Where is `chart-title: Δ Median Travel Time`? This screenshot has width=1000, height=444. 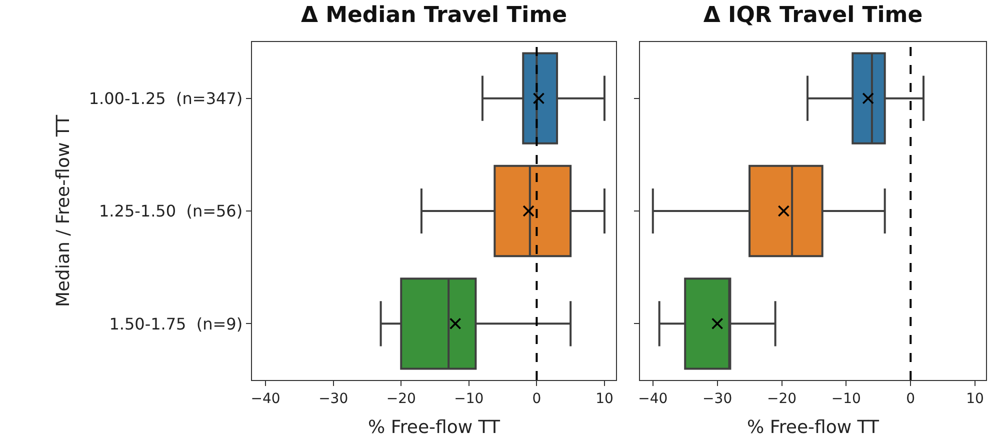
chart-title: Δ Median Travel Time is located at coordinates (434, 15).